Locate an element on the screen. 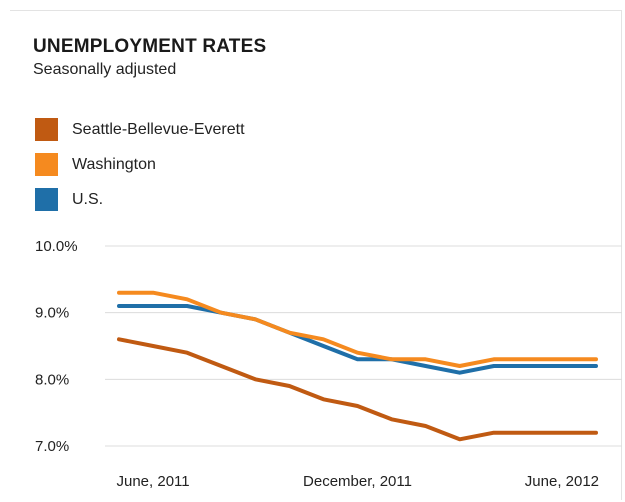 The image size is (625, 502). series-line-washington is located at coordinates (357, 329).